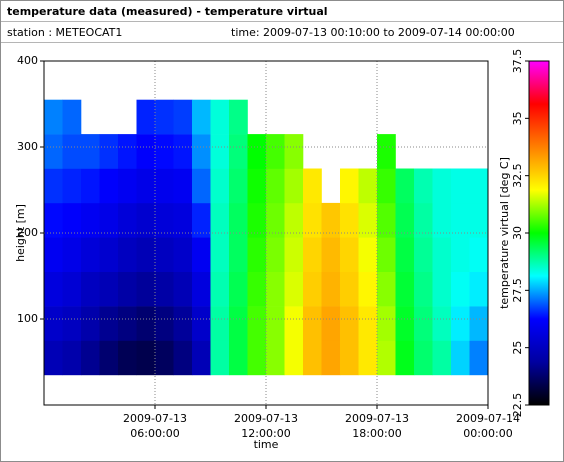  What do you see at coordinates (517, 348) in the screenshot?
I see `colorbar-tick-label: 25` at bounding box center [517, 348].